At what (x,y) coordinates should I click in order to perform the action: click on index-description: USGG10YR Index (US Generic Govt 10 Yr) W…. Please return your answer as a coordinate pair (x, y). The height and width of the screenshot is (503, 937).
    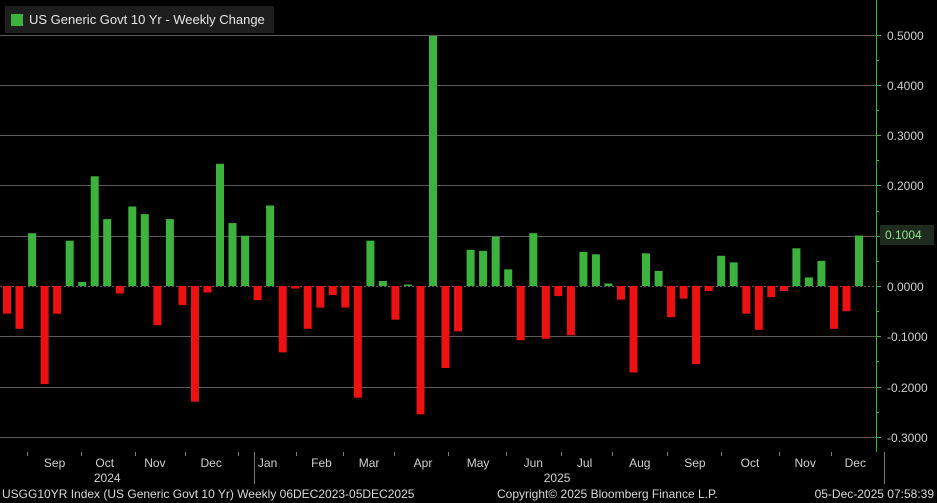
    Looking at the image, I should click on (208, 494).